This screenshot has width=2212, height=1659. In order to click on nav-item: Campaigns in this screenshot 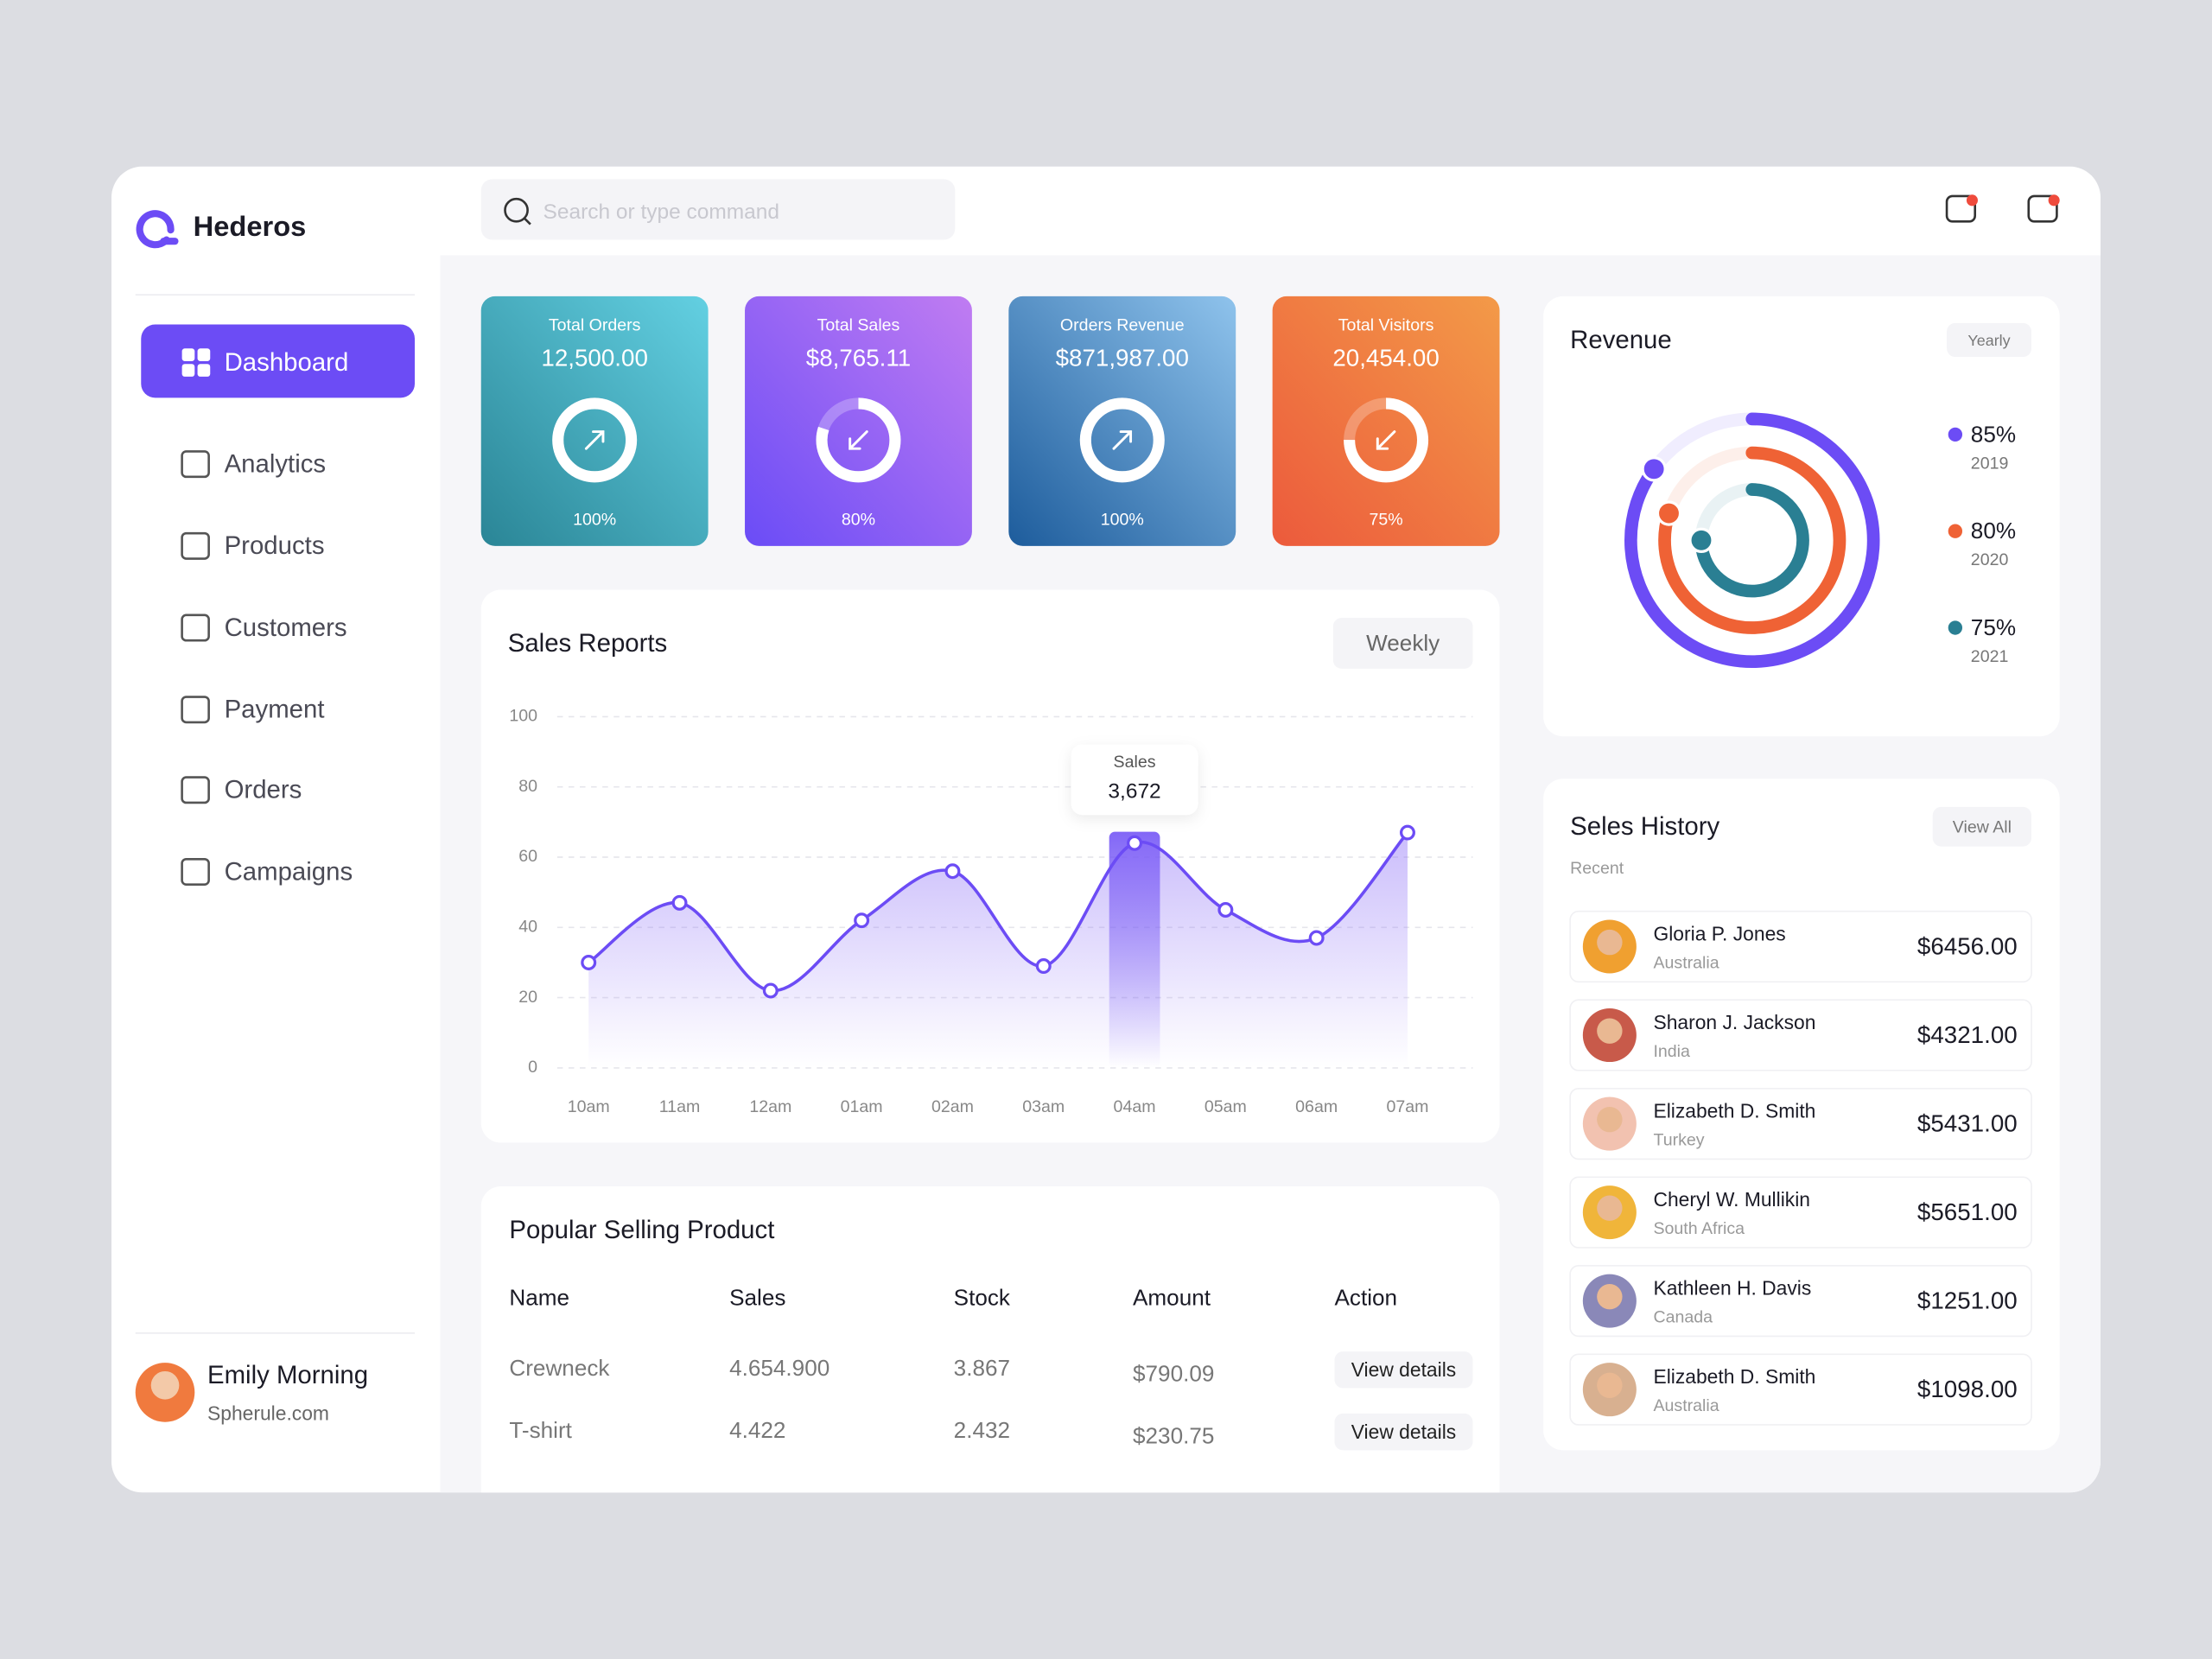, I will do `click(267, 871)`.